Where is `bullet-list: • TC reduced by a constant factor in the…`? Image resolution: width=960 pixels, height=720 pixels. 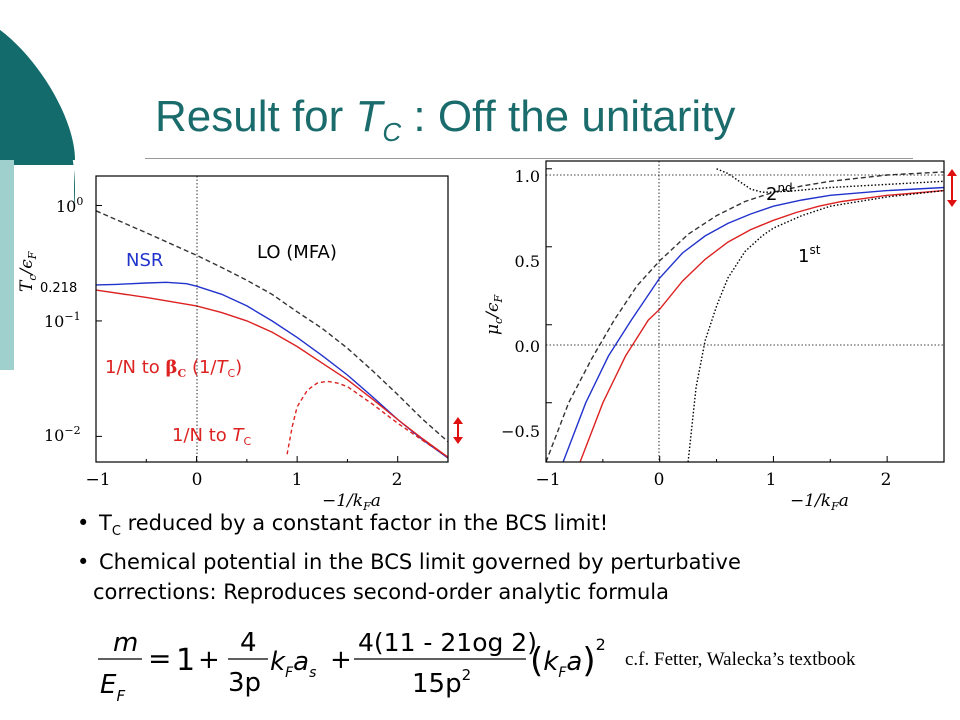
bullet-list: • TC reduced by a constant factor in the… is located at coordinates (515, 557).